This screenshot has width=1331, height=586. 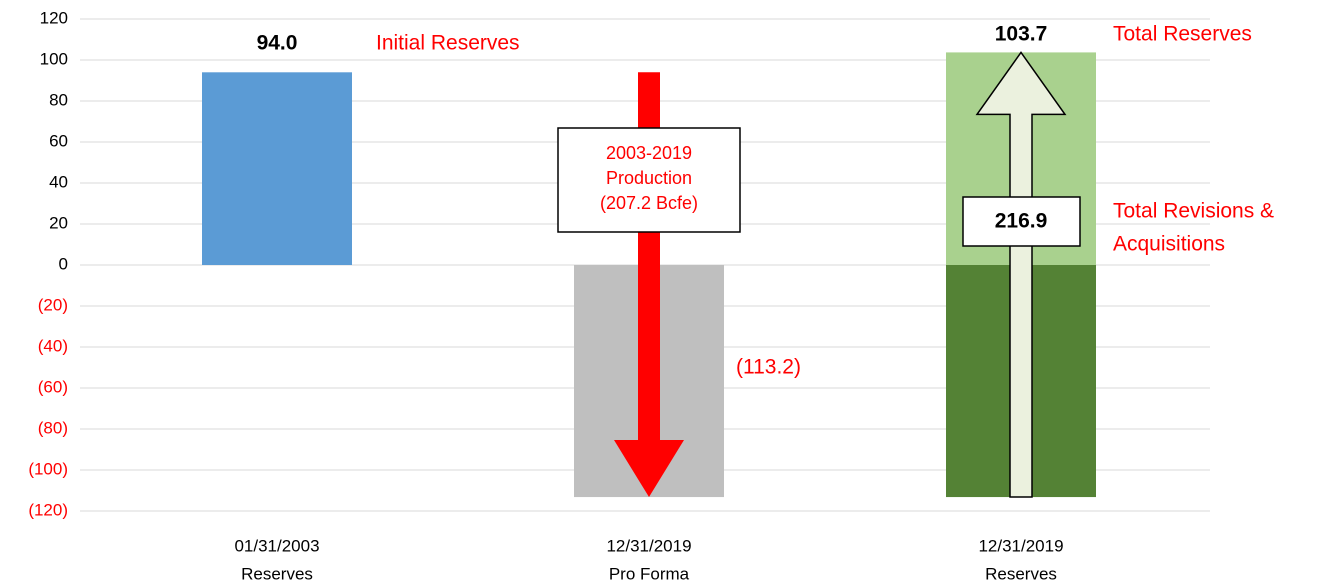 I want to click on arrow-label: Production, so click(x=649, y=178).